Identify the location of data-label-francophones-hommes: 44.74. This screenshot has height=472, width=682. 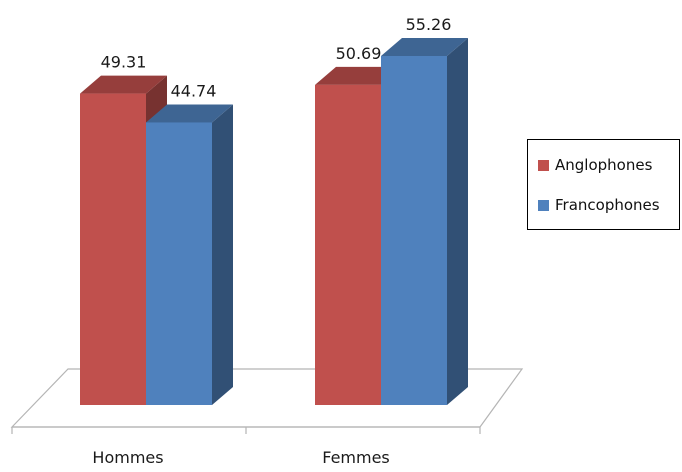
(194, 90).